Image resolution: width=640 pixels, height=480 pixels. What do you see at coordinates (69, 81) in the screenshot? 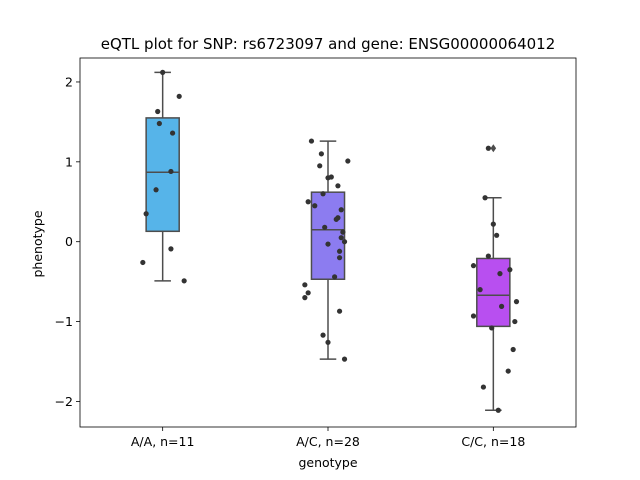
I see `y-tick-label: 2` at bounding box center [69, 81].